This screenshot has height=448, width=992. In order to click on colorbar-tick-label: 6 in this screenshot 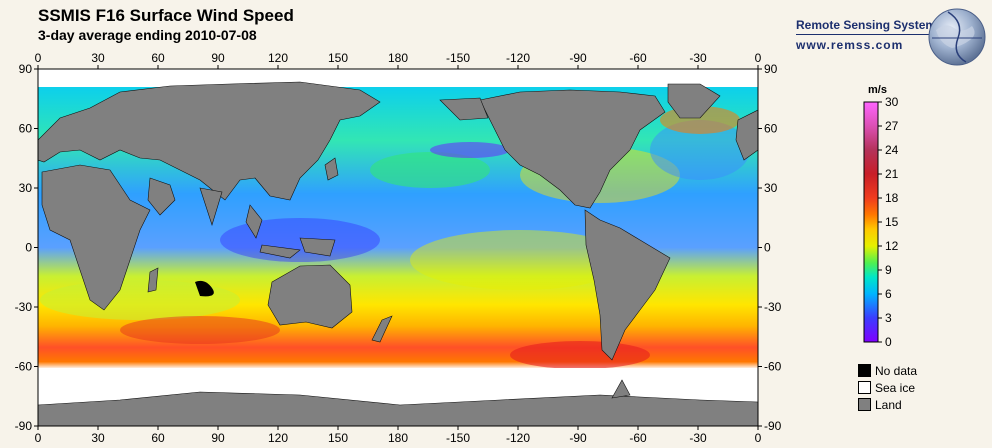, I will do `click(888, 294)`.